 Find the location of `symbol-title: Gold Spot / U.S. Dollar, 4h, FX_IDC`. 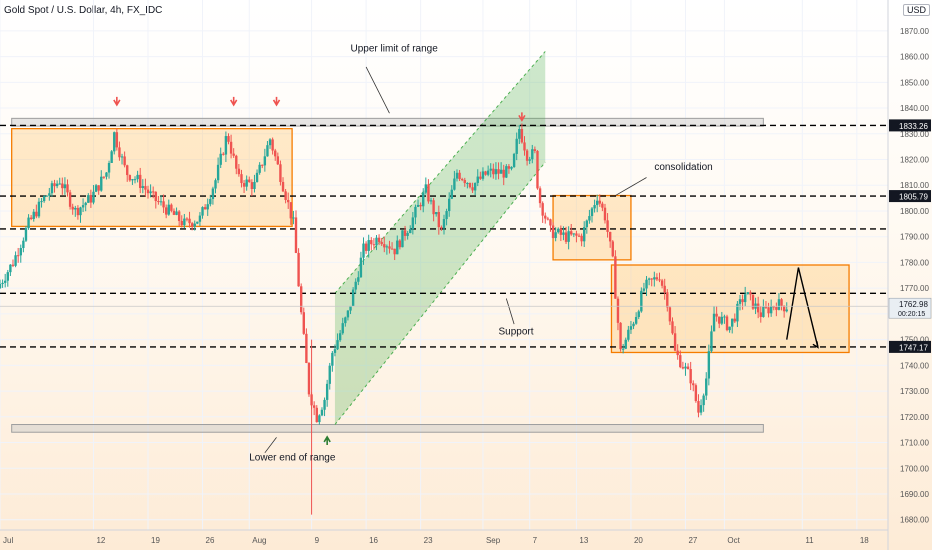

symbol-title: Gold Spot / U.S. Dollar, 4h, FX_IDC is located at coordinates (83, 10).